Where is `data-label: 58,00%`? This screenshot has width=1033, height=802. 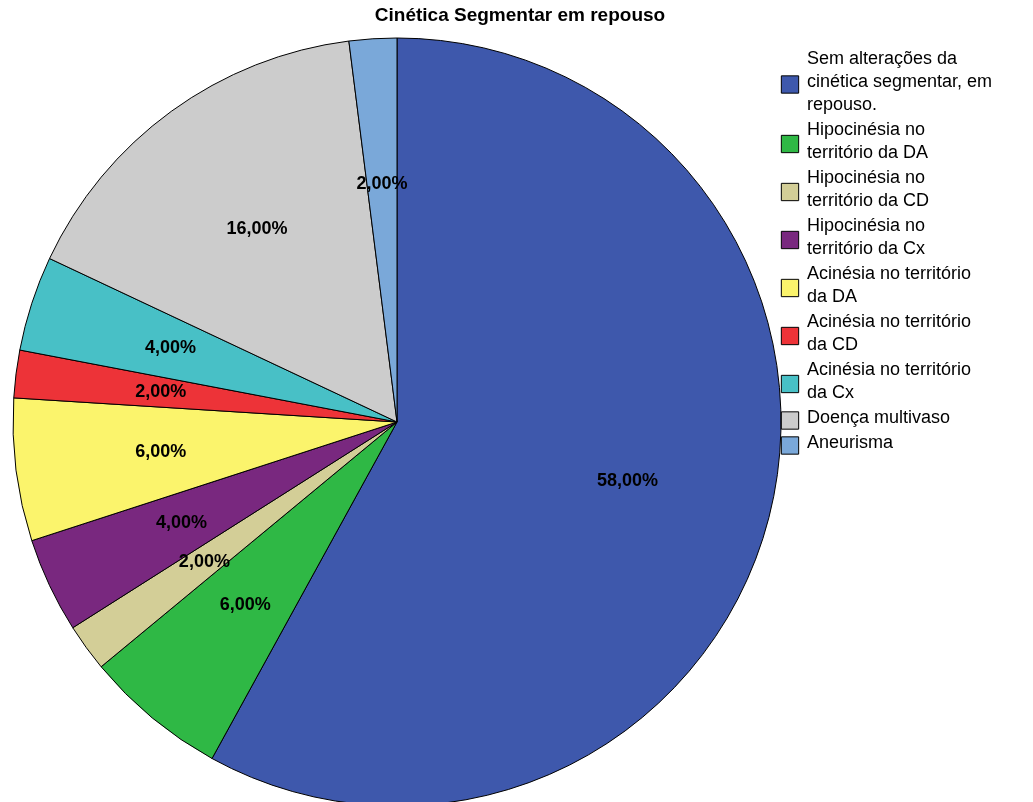 data-label: 58,00% is located at coordinates (628, 480).